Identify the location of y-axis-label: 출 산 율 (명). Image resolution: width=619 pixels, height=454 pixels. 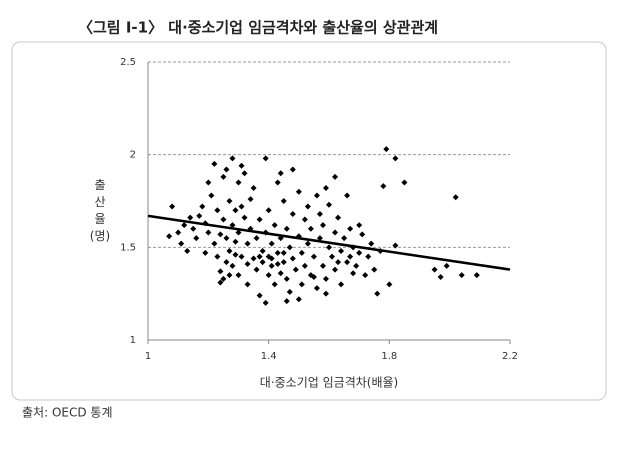
(100, 210).